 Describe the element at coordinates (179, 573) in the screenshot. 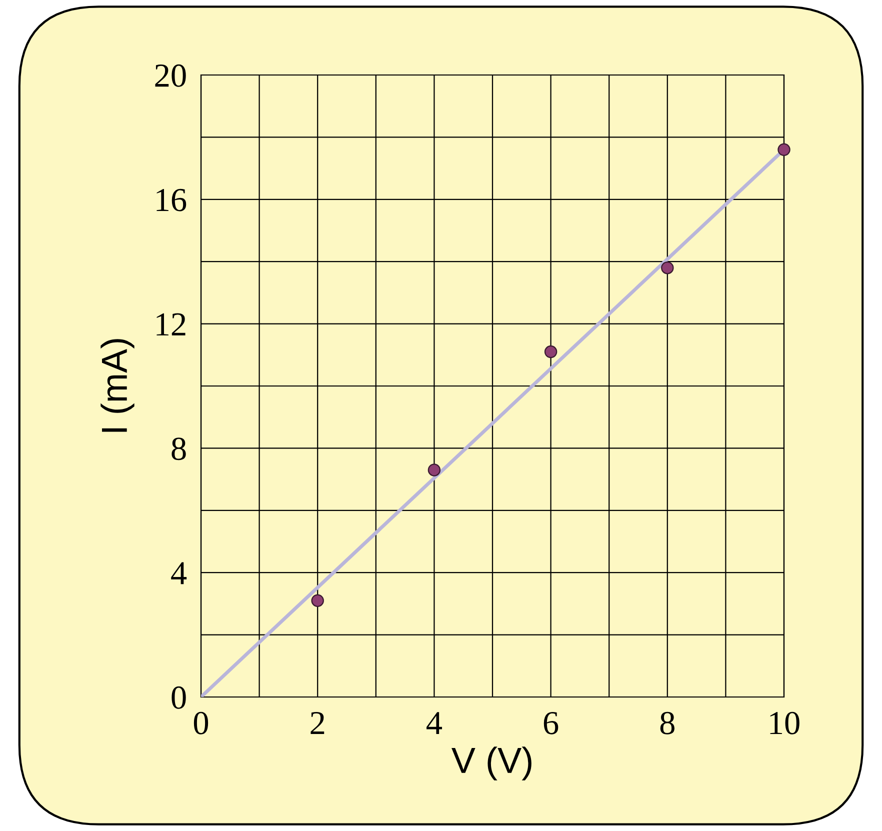

I see `y-tick-label: 4` at that location.